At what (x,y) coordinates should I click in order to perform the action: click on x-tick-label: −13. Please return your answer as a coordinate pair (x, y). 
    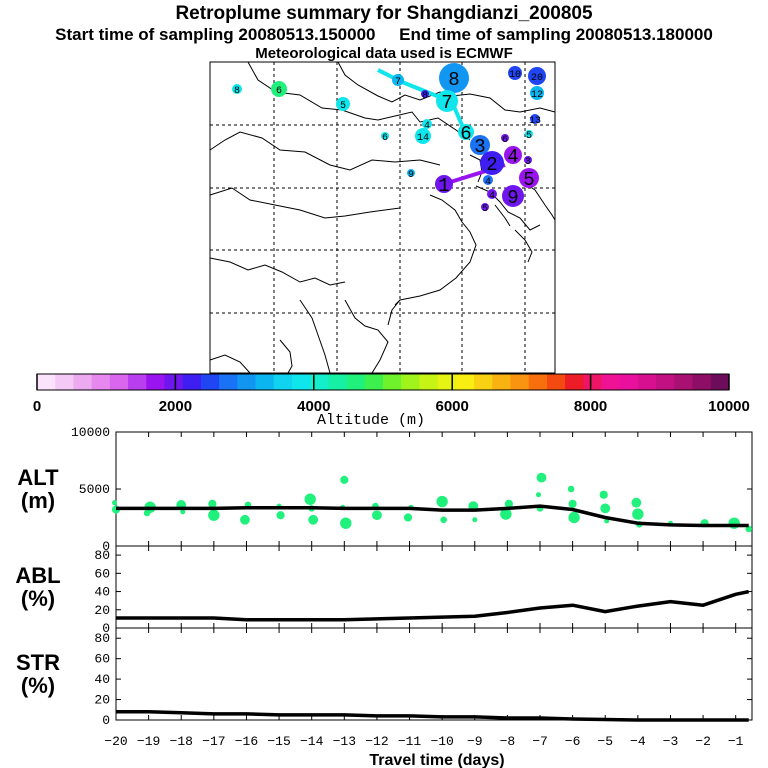
    Looking at the image, I should click on (344, 741).